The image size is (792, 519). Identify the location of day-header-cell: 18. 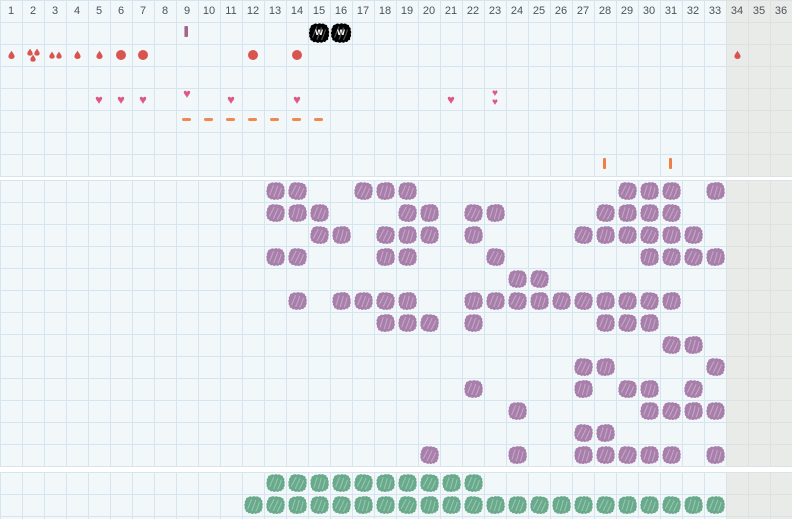
(385, 11).